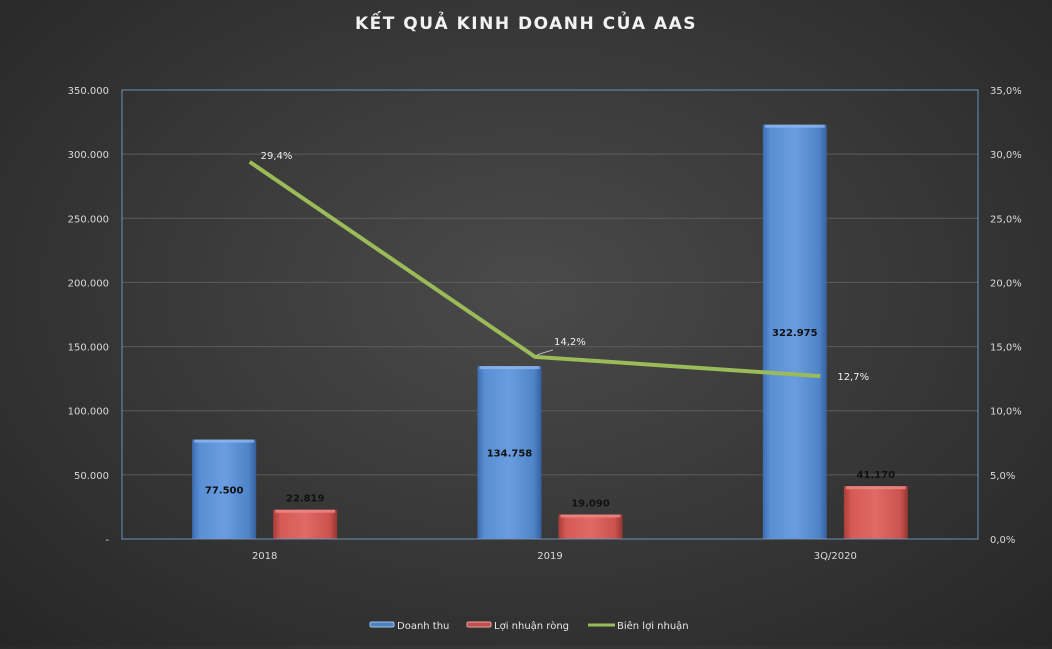 The width and height of the screenshot is (1052, 649). Describe the element at coordinates (835, 556) in the screenshot. I see `x-category-label: 3Q/2020` at that location.